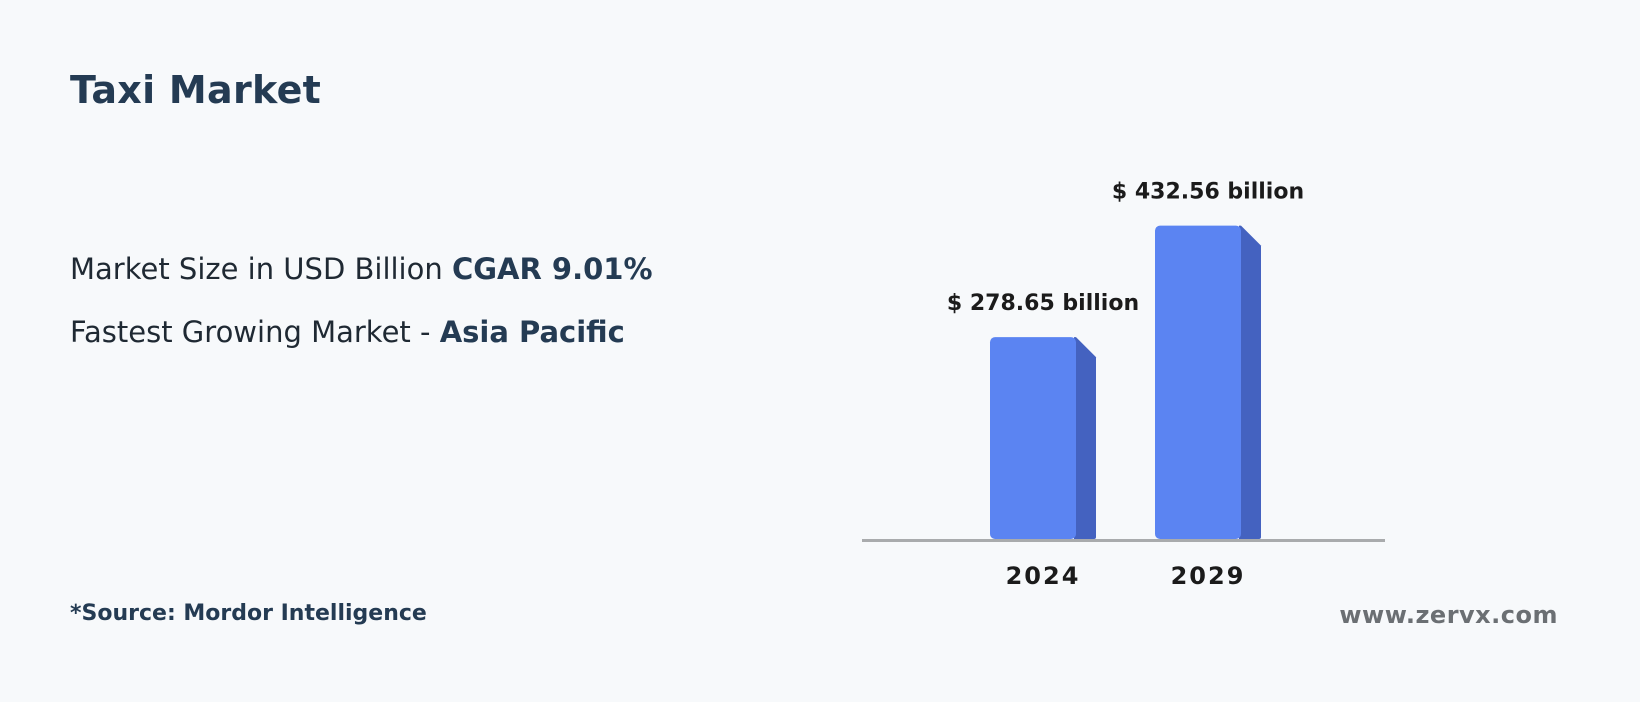  I want to click on market-size-line: Market Size in USD Billion CGAR 9.01%, so click(361, 269).